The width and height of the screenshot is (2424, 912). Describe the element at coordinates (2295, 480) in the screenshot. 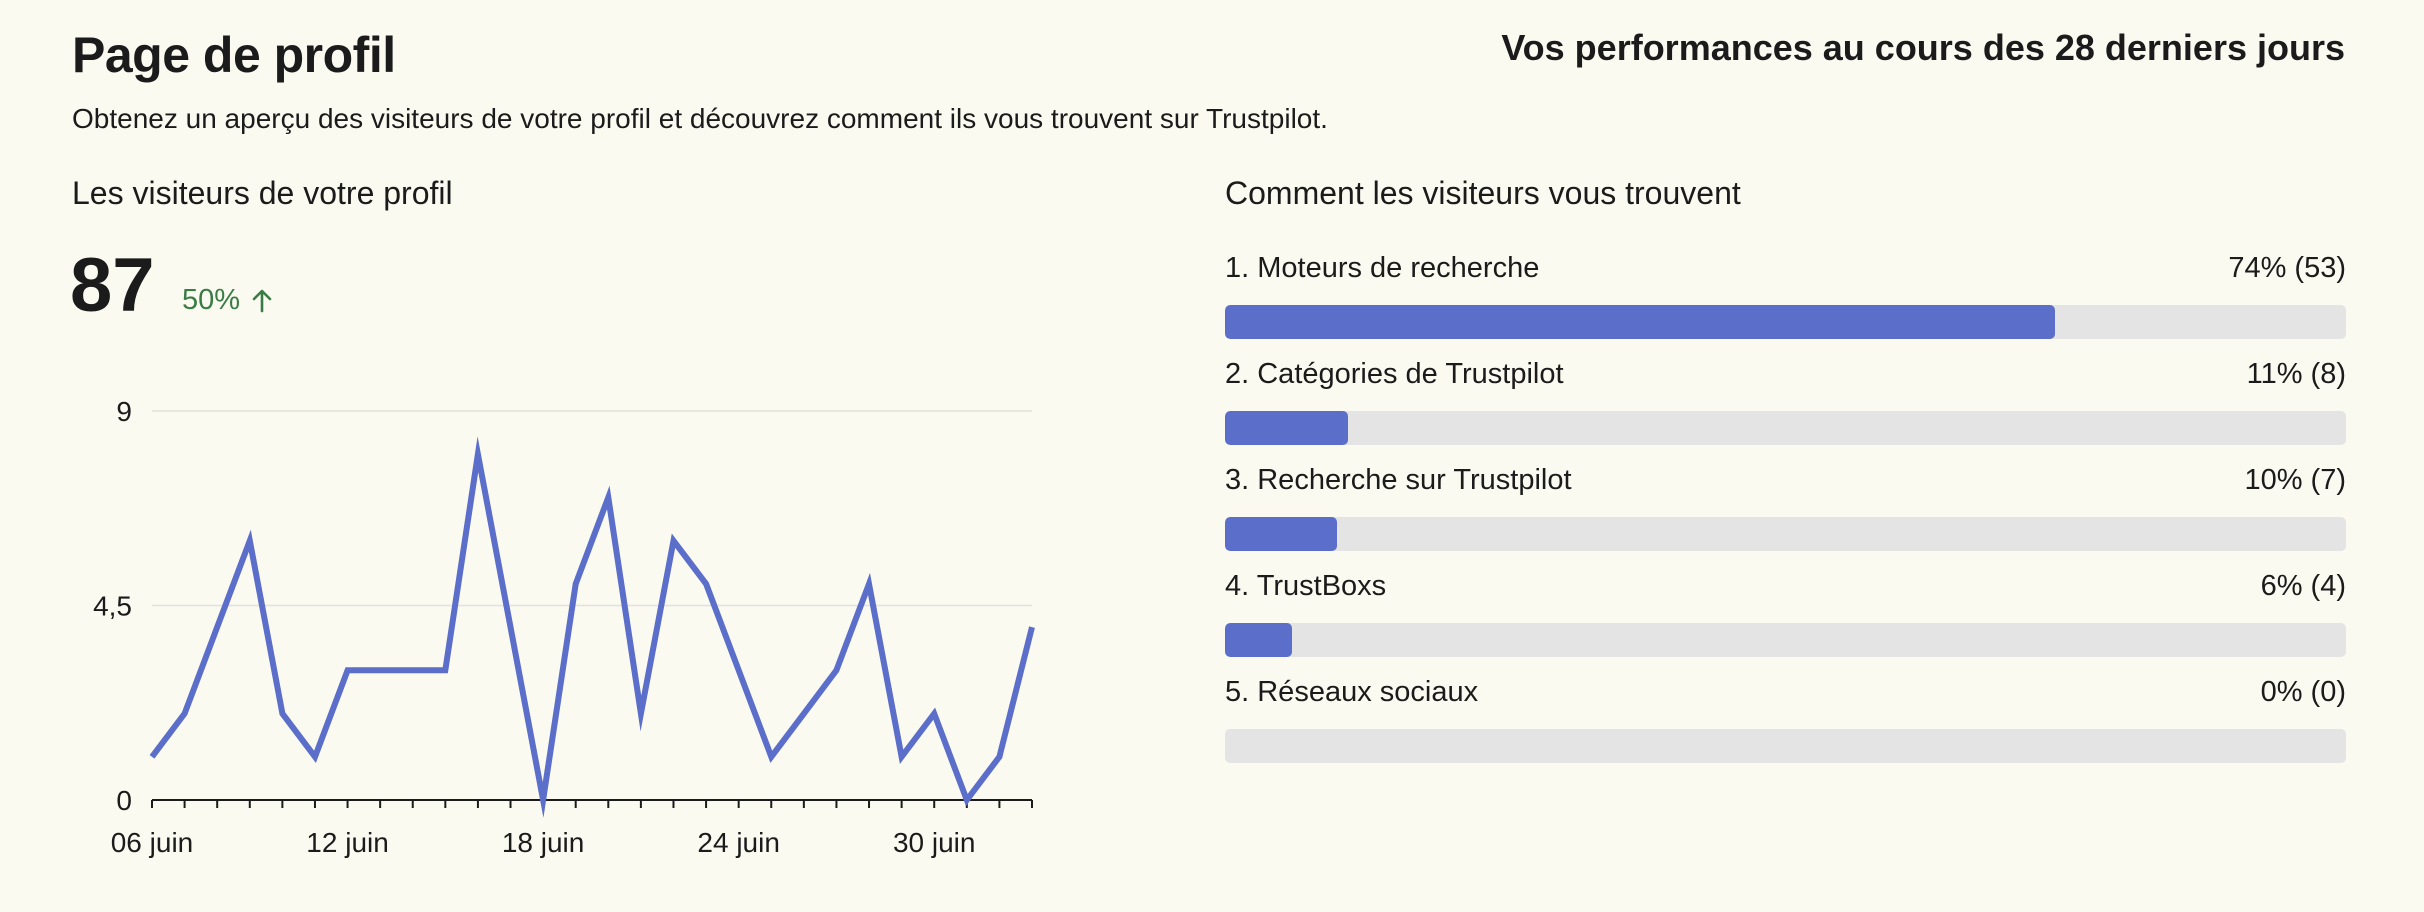

I see `source-value: 10% (7)` at that location.